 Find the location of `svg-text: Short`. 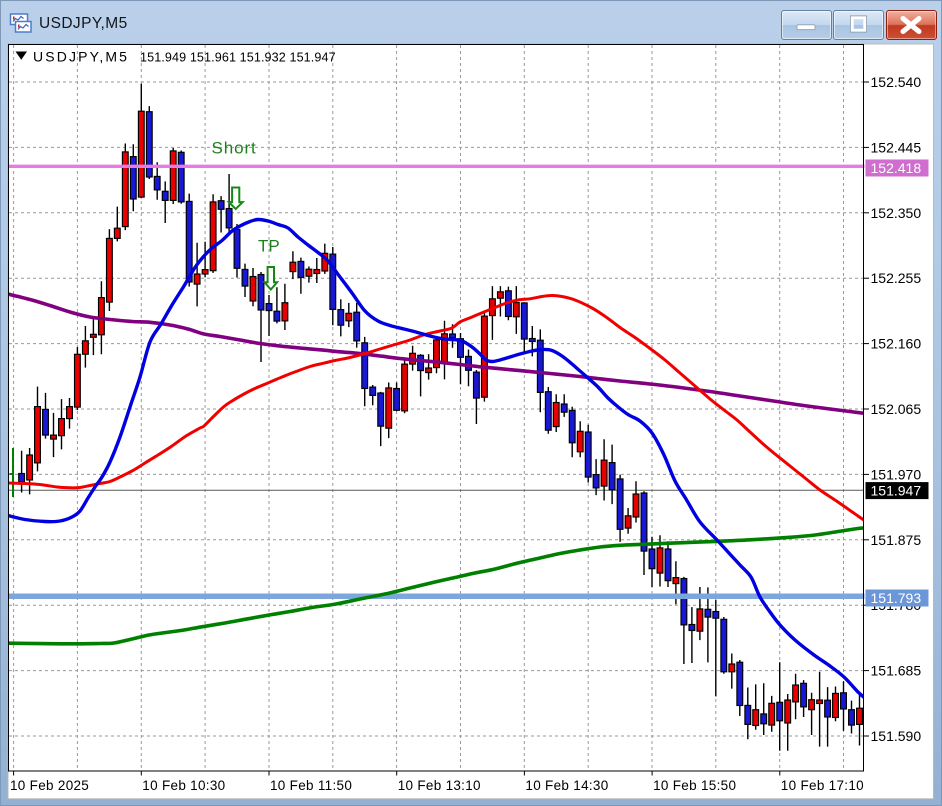

svg-text: Short is located at coordinates (234, 148).